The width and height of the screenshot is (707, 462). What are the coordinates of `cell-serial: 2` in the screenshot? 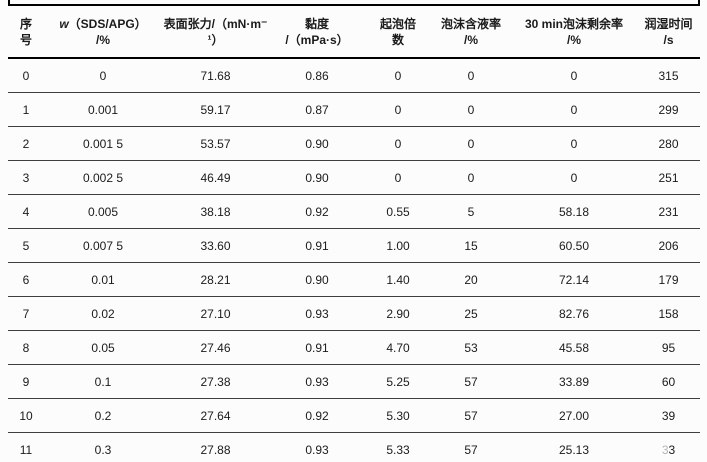 It's located at (26, 143).